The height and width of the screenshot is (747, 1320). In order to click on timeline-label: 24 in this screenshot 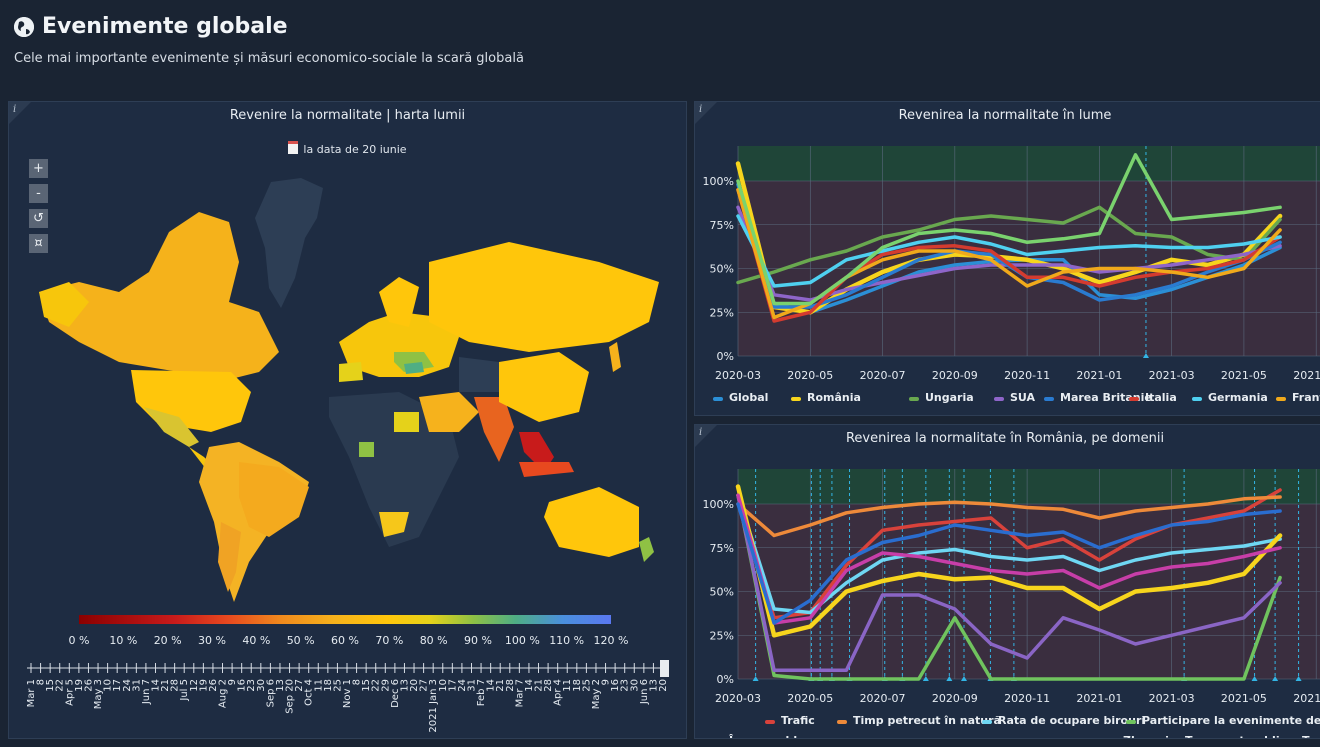, I will do `click(127, 685)`.